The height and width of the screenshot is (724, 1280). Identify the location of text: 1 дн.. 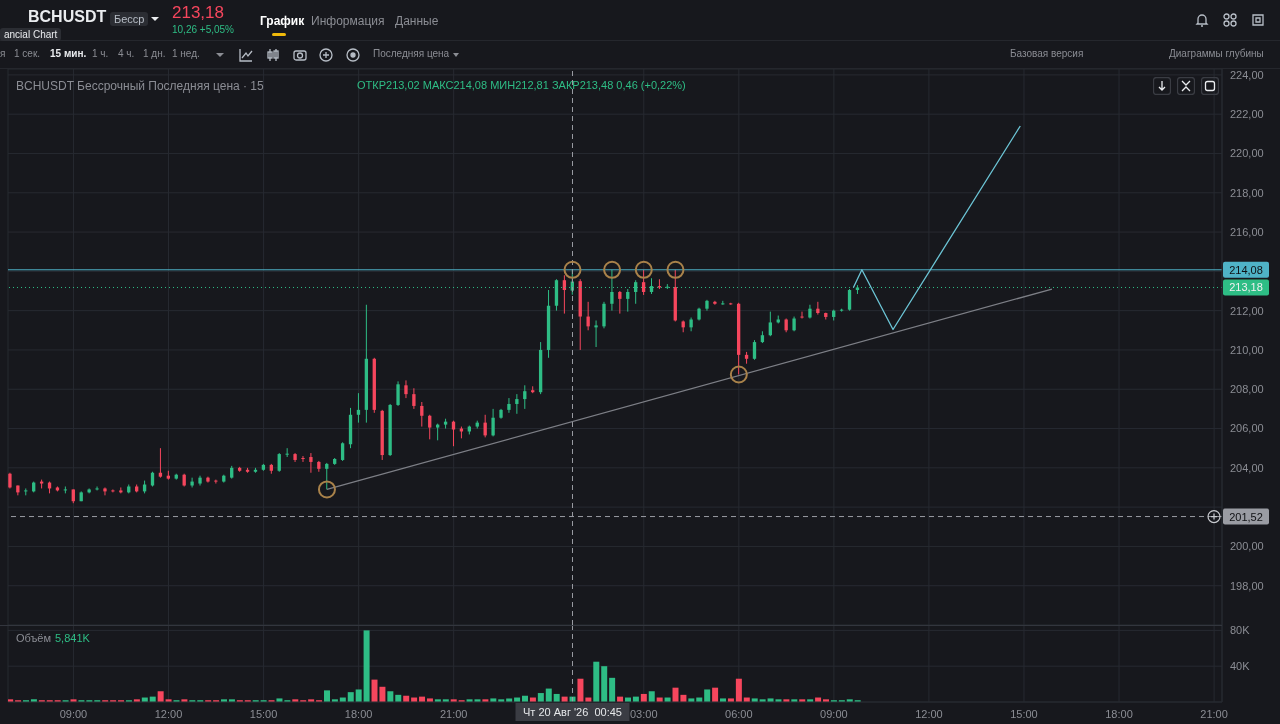
(154, 53).